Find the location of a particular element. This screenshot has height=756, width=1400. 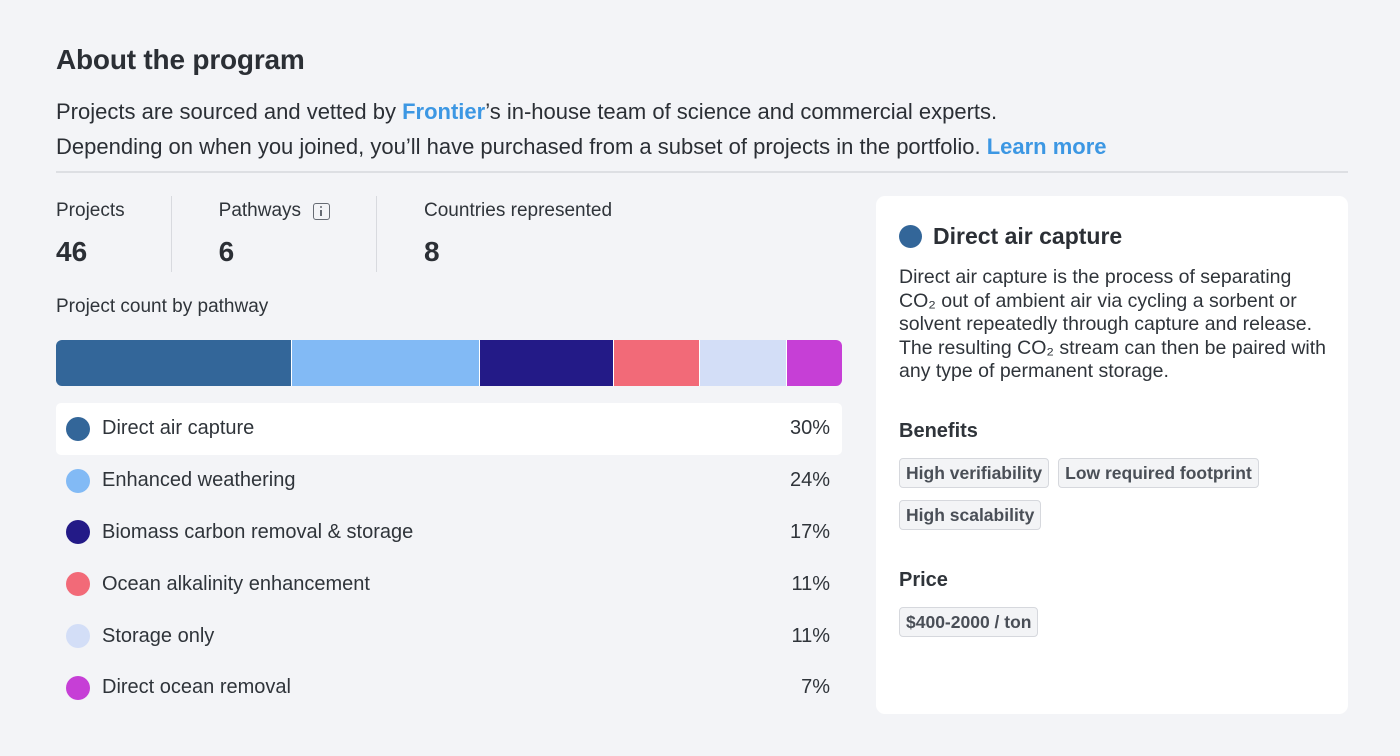

stat-label-row: Pathways is located at coordinates (274, 211).